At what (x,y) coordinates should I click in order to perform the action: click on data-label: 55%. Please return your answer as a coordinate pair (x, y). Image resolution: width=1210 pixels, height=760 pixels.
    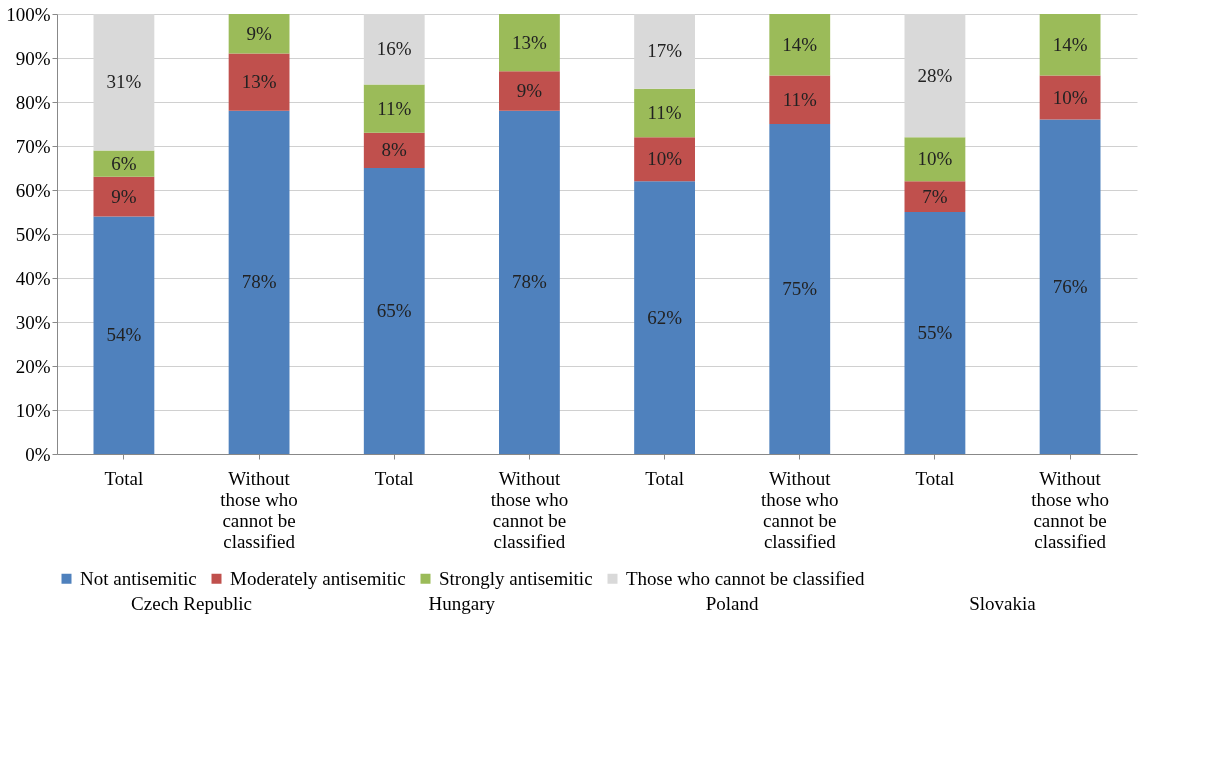
    Looking at the image, I should click on (935, 332).